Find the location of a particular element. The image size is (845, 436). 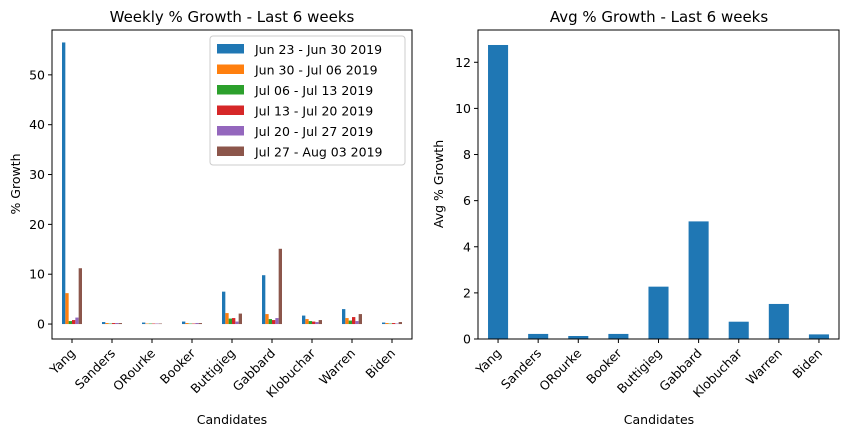

x-tick-label: Biden is located at coordinates (380, 364).